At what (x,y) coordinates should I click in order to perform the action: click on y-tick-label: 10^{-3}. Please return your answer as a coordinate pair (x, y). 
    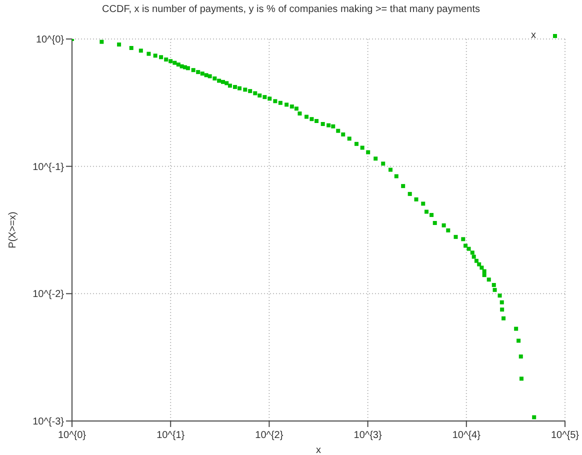
    Looking at the image, I should click on (48, 422).